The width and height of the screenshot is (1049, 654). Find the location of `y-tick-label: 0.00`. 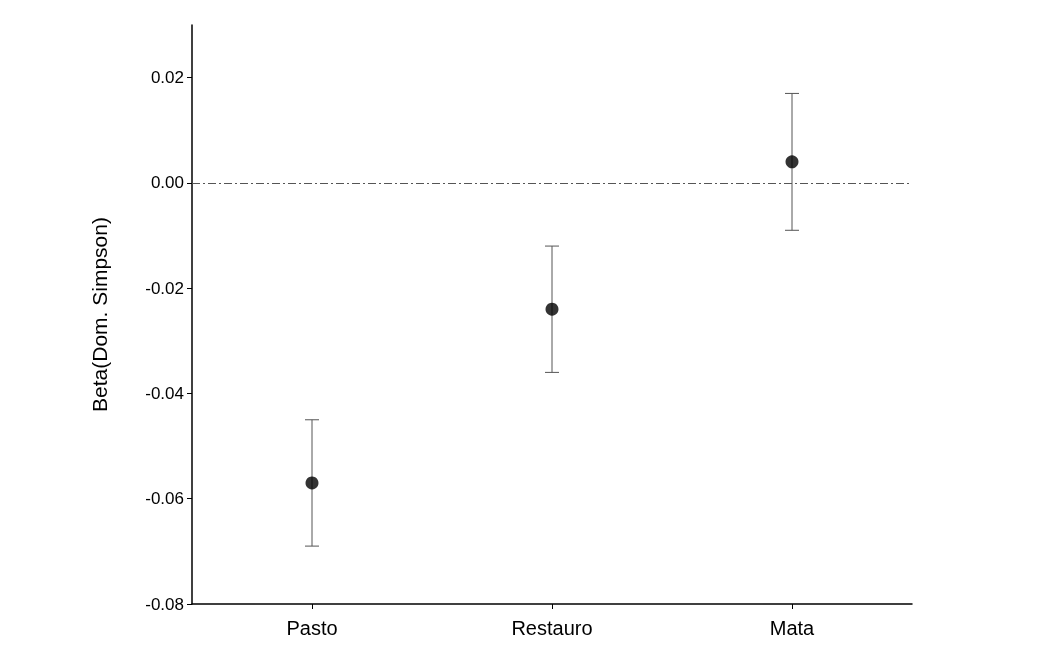

y-tick-label: 0.00 is located at coordinates (167, 183).